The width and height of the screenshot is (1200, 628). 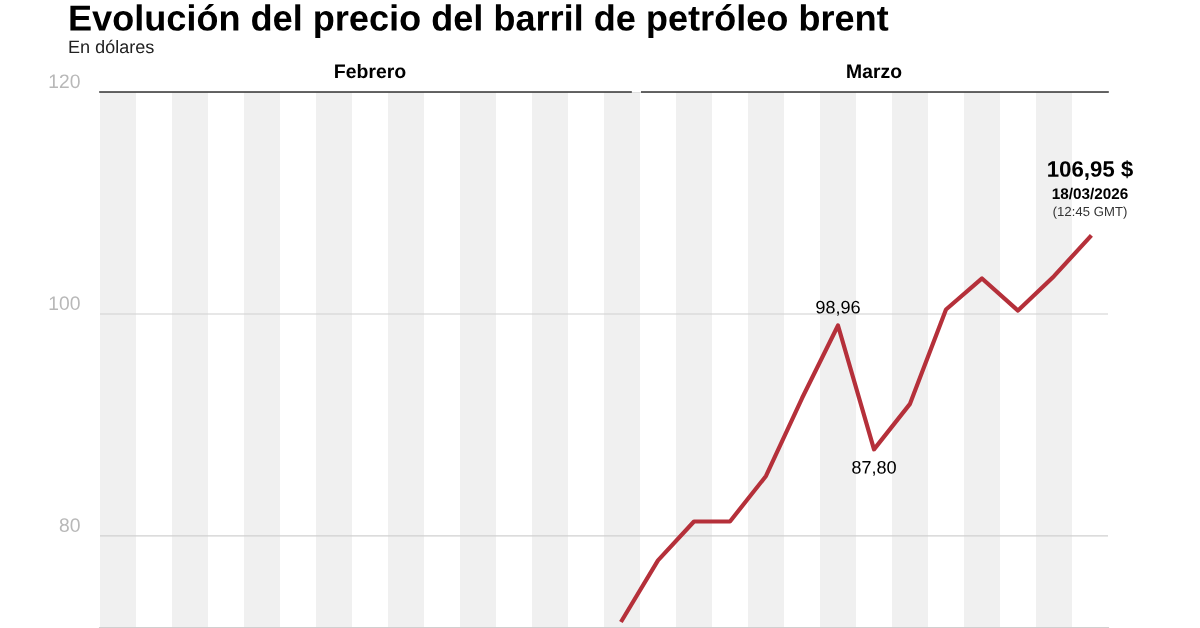 What do you see at coordinates (874, 71) in the screenshot?
I see `text: Marzo` at bounding box center [874, 71].